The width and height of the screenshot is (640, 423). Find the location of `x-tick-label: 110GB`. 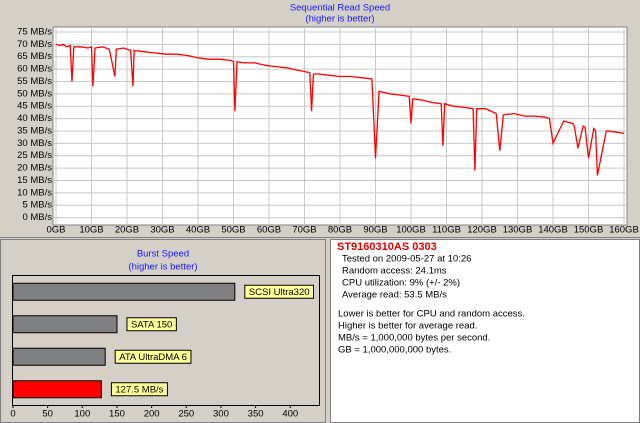

x-tick-label: 110GB is located at coordinates (446, 230).